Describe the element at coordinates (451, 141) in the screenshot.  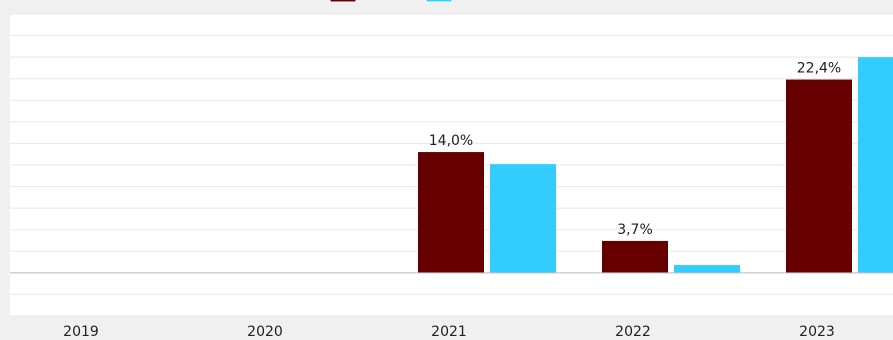
I see `data-label-2021: 14,0%` at that location.